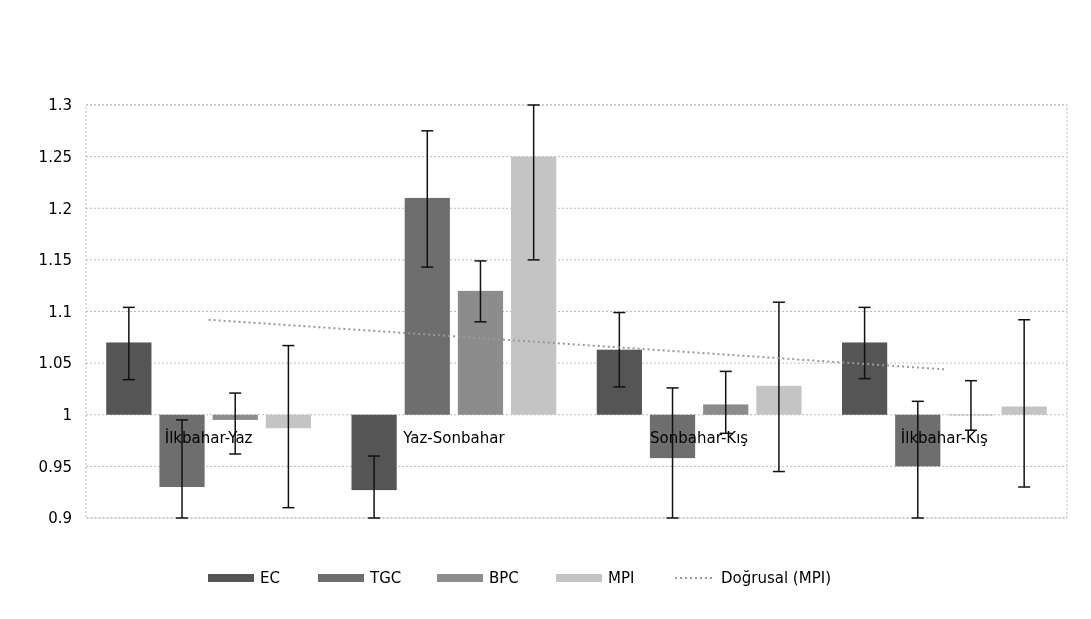 This screenshot has width=1091, height=619. What do you see at coordinates (60, 105) in the screenshot?
I see `y-tick-label: 1.3` at bounding box center [60, 105].